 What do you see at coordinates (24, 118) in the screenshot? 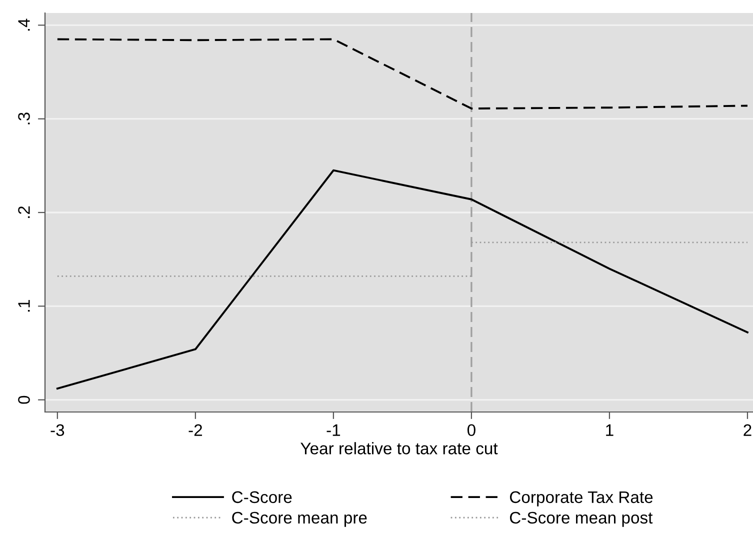
I see `y-tick-label: .3` at bounding box center [24, 118].